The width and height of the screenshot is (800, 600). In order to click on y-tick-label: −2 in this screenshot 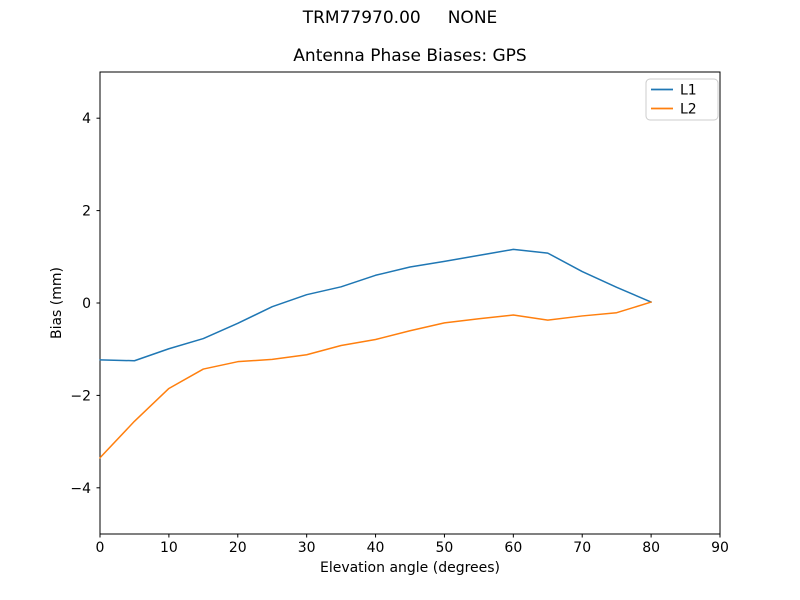, I will do `click(80, 396)`.